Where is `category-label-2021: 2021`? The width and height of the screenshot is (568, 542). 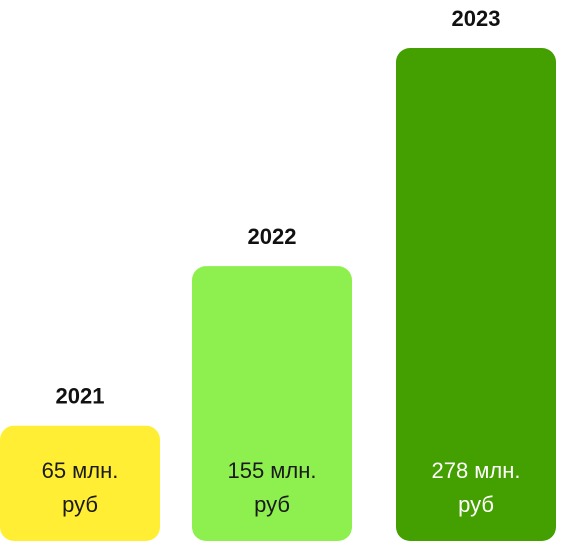 category-label-2021: 2021 is located at coordinates (80, 396).